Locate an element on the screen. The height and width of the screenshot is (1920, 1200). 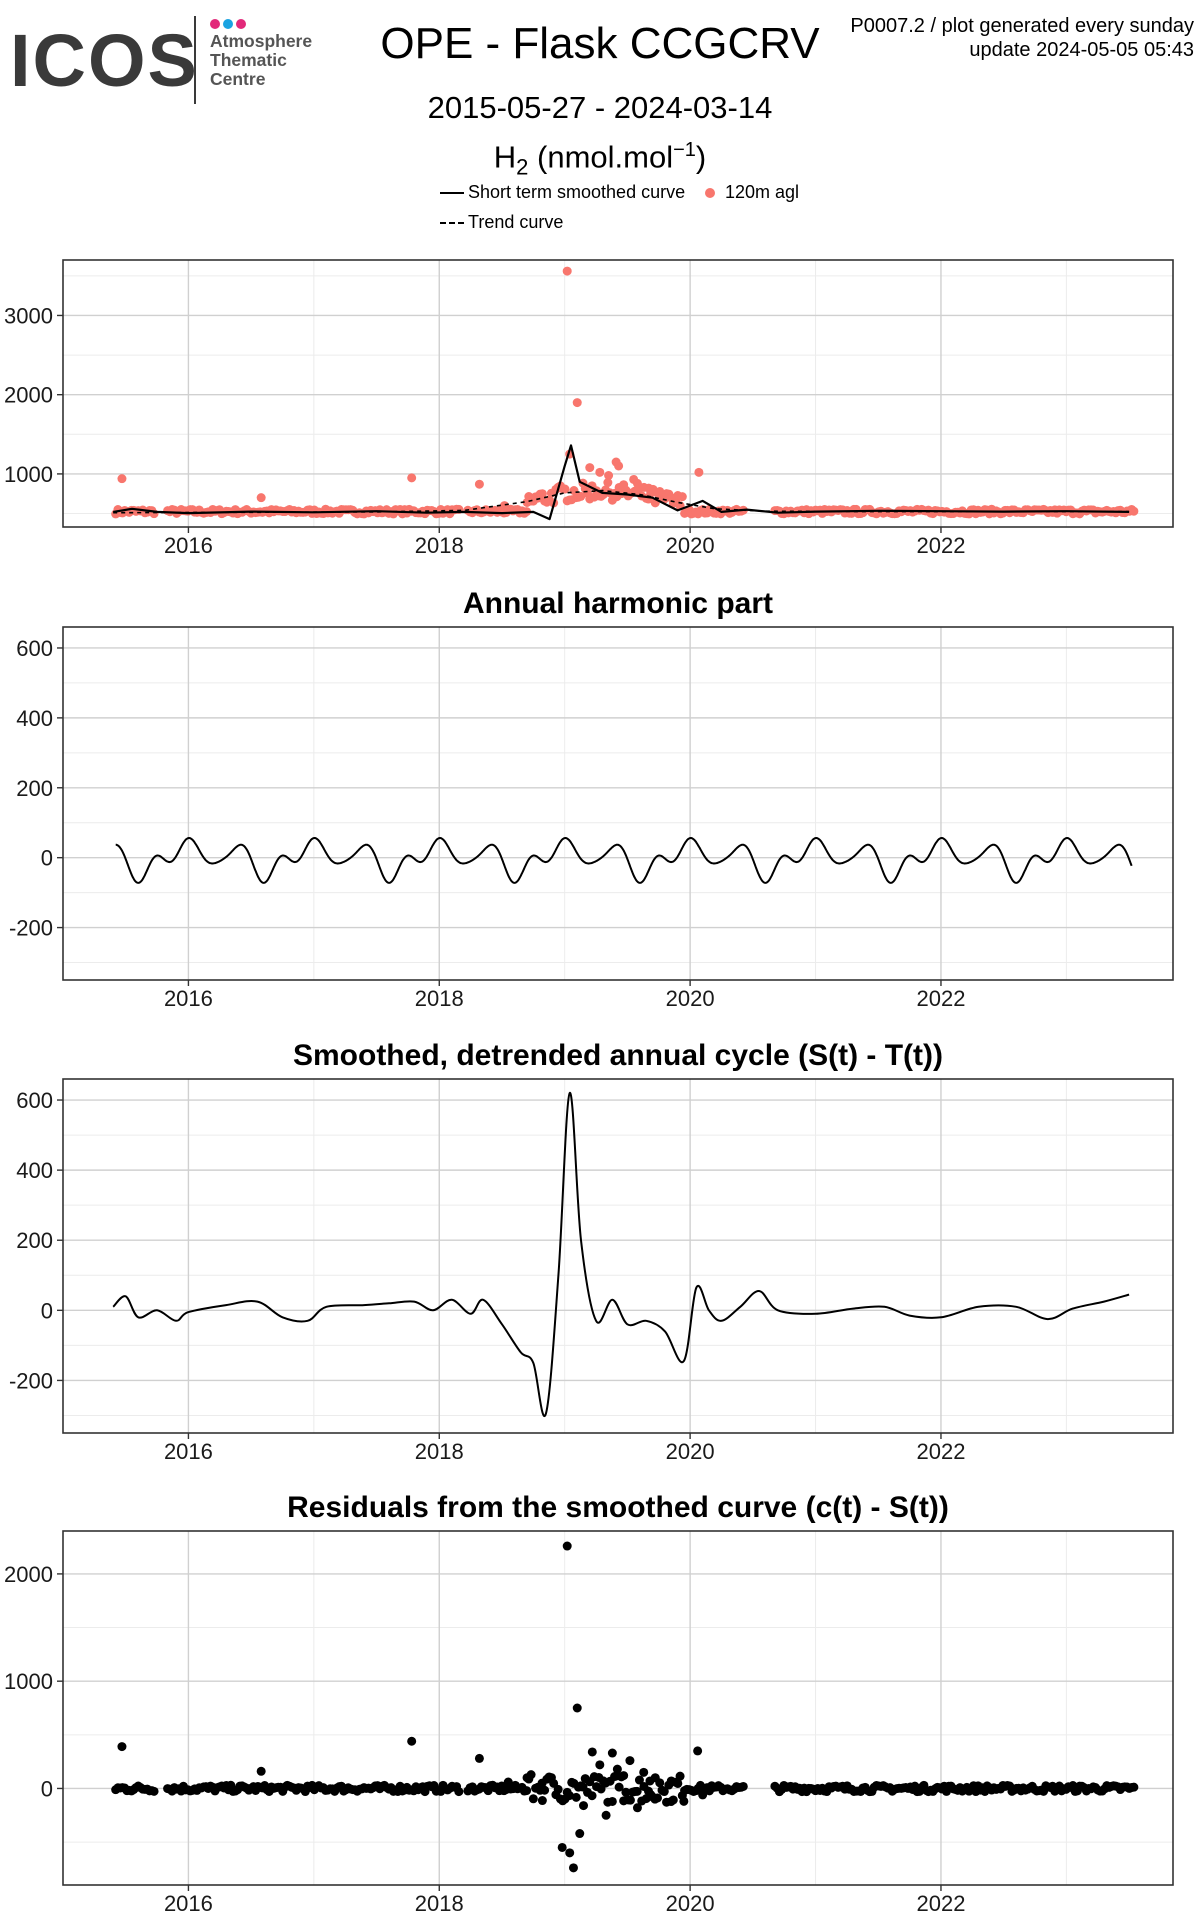
logo-subtitle-line: Thematic is located at coordinates (248, 60).